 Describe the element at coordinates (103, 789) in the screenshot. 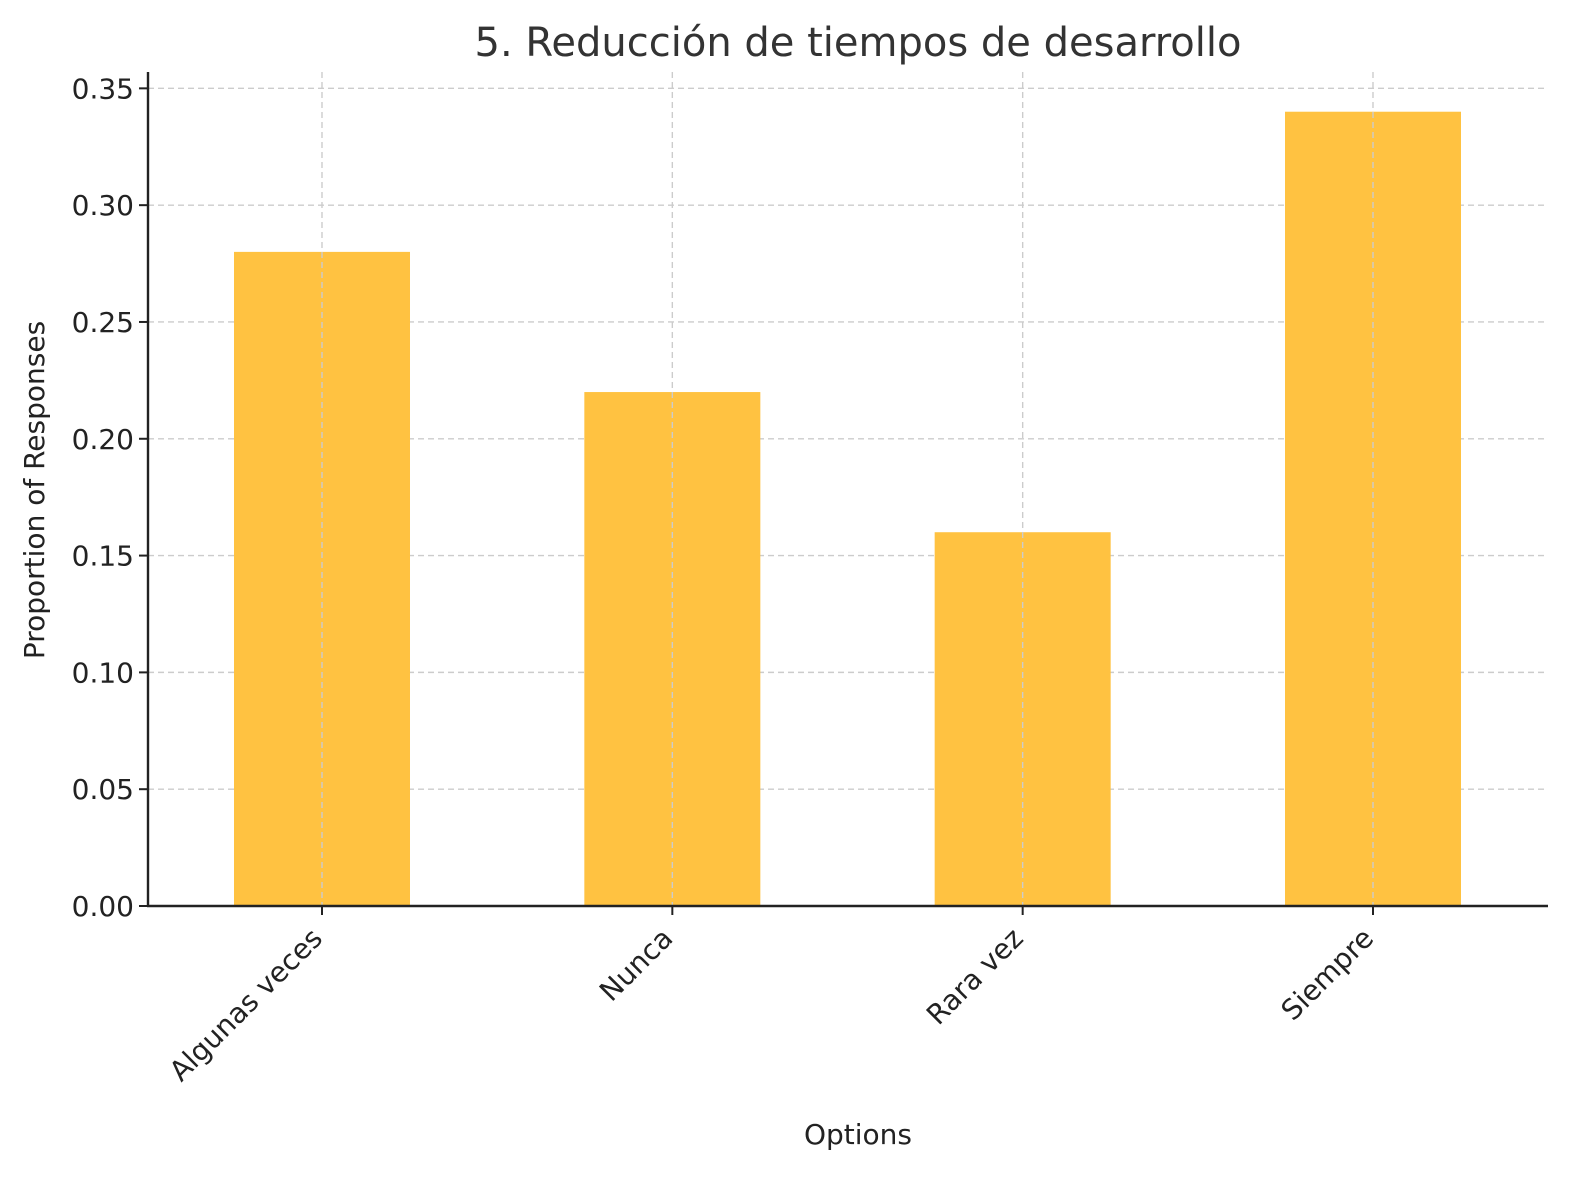

I see `y-tick-label: 0.05` at that location.